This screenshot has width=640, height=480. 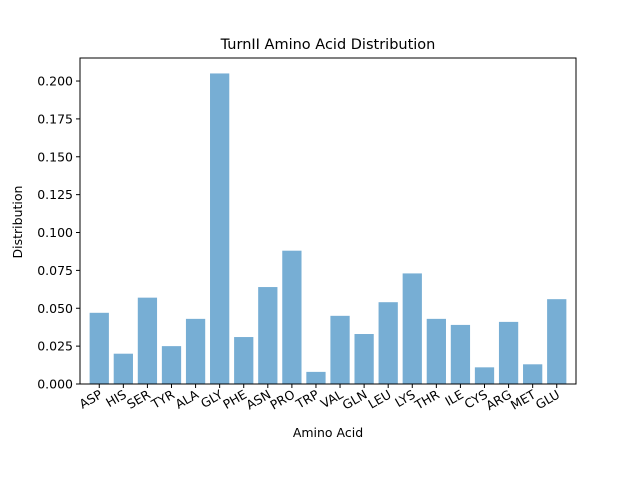 I want to click on bar-cys, so click(x=484, y=375).